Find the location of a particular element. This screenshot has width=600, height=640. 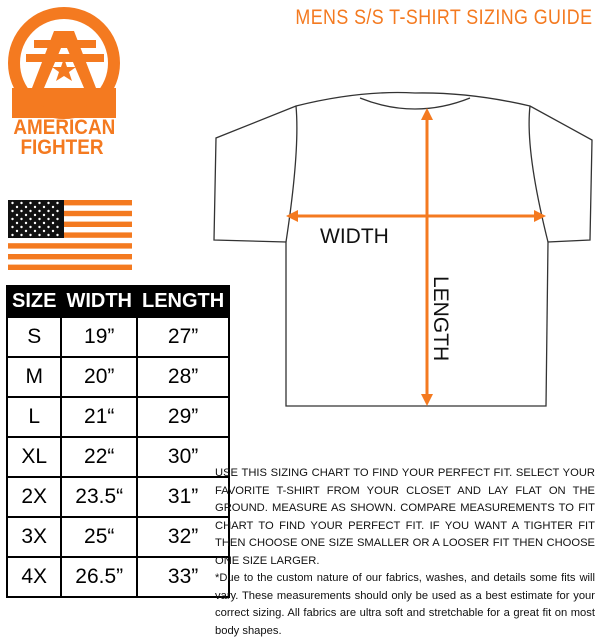

cell-length: 28” is located at coordinates (183, 377).